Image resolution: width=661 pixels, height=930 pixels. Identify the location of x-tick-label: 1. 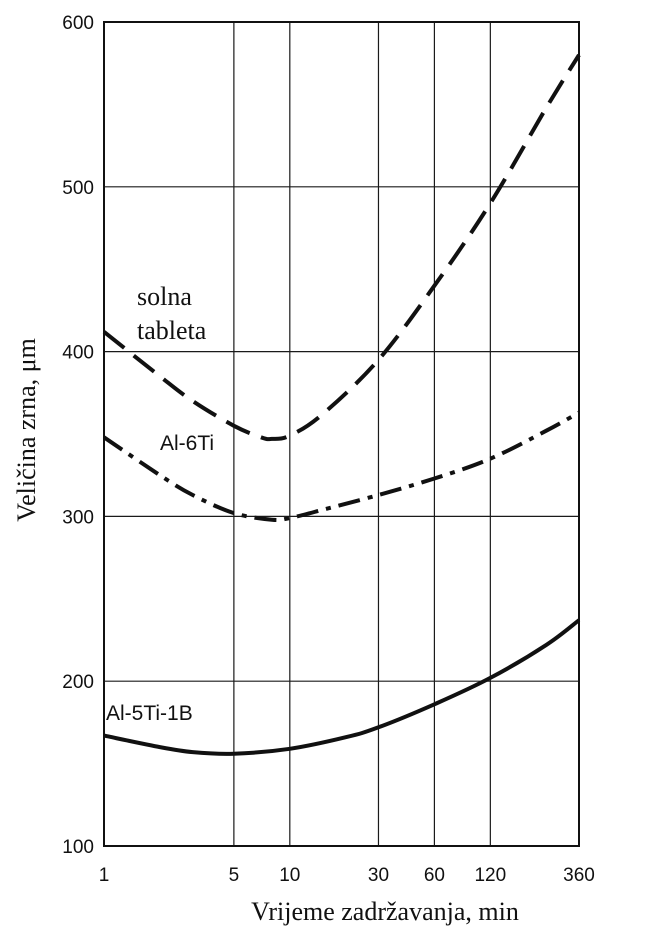
(104, 875).